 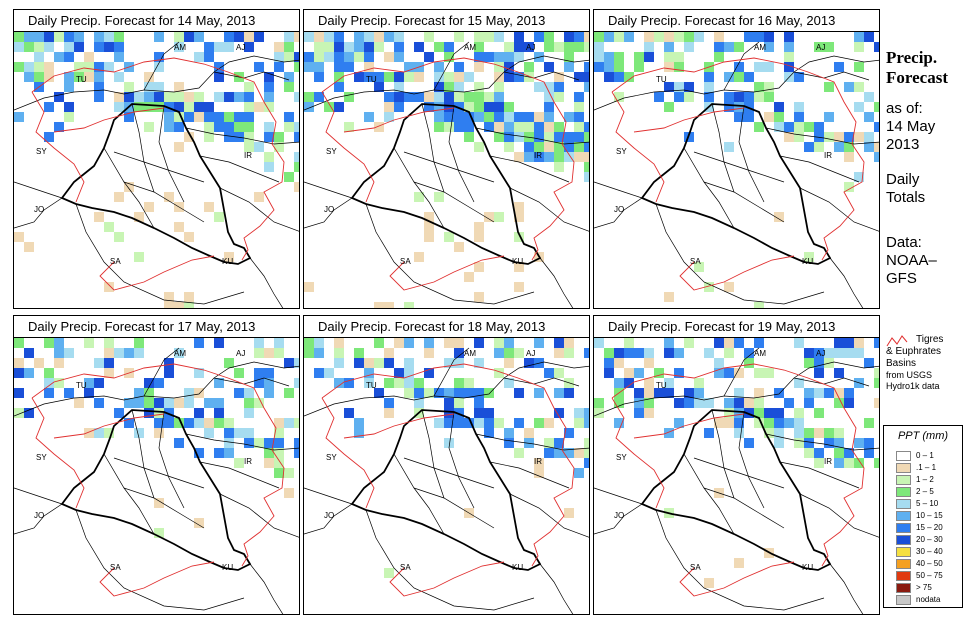 I want to click on country-label: TU, so click(x=81, y=385).